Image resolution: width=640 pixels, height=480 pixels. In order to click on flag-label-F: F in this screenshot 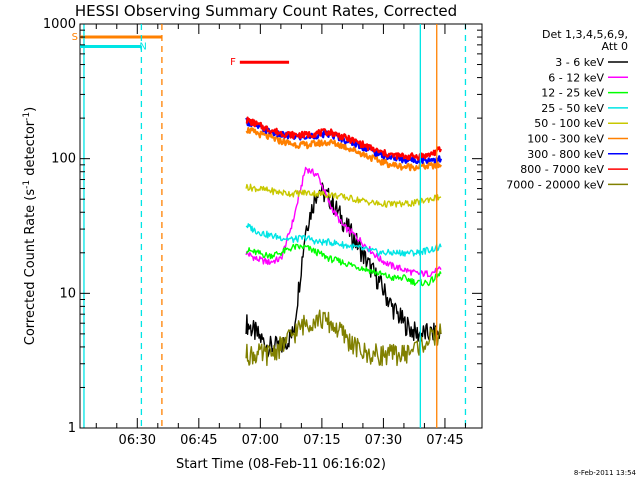, I will do `click(233, 62)`.